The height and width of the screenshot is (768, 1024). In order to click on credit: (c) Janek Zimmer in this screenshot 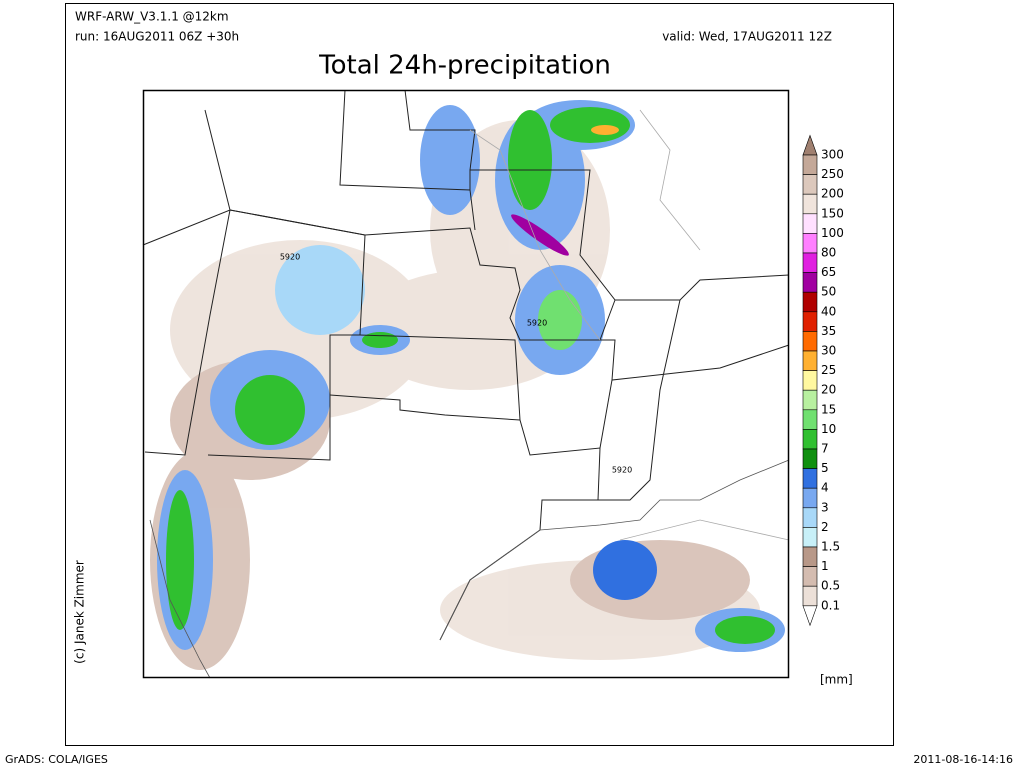, I will do `click(80, 612)`.